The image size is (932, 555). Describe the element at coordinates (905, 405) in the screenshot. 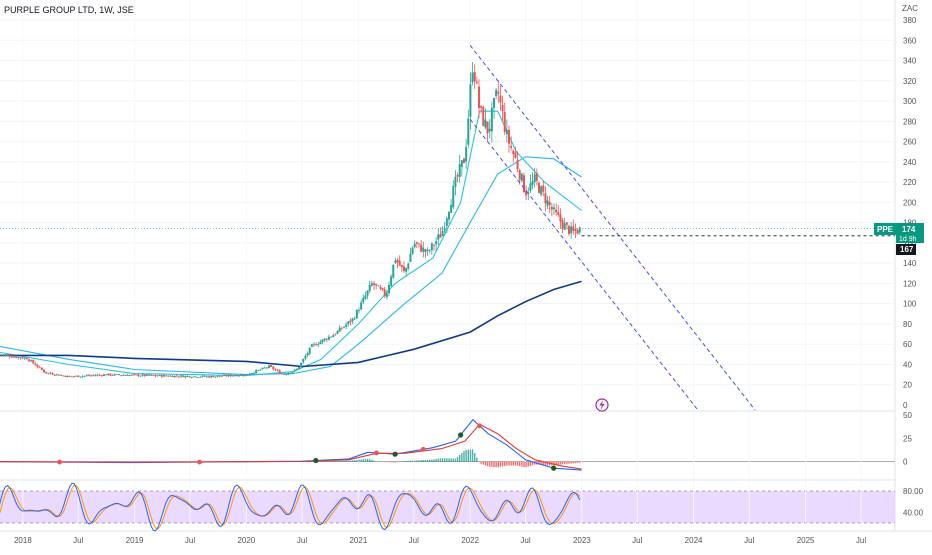

I see `y-tick-label: 0` at that location.